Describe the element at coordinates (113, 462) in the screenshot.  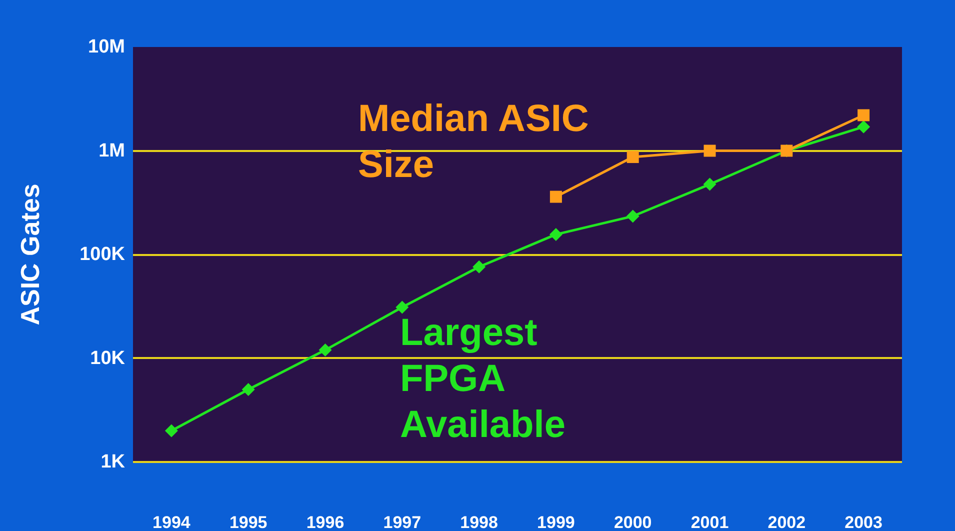
I see `y-tick-label: 1K` at that location.